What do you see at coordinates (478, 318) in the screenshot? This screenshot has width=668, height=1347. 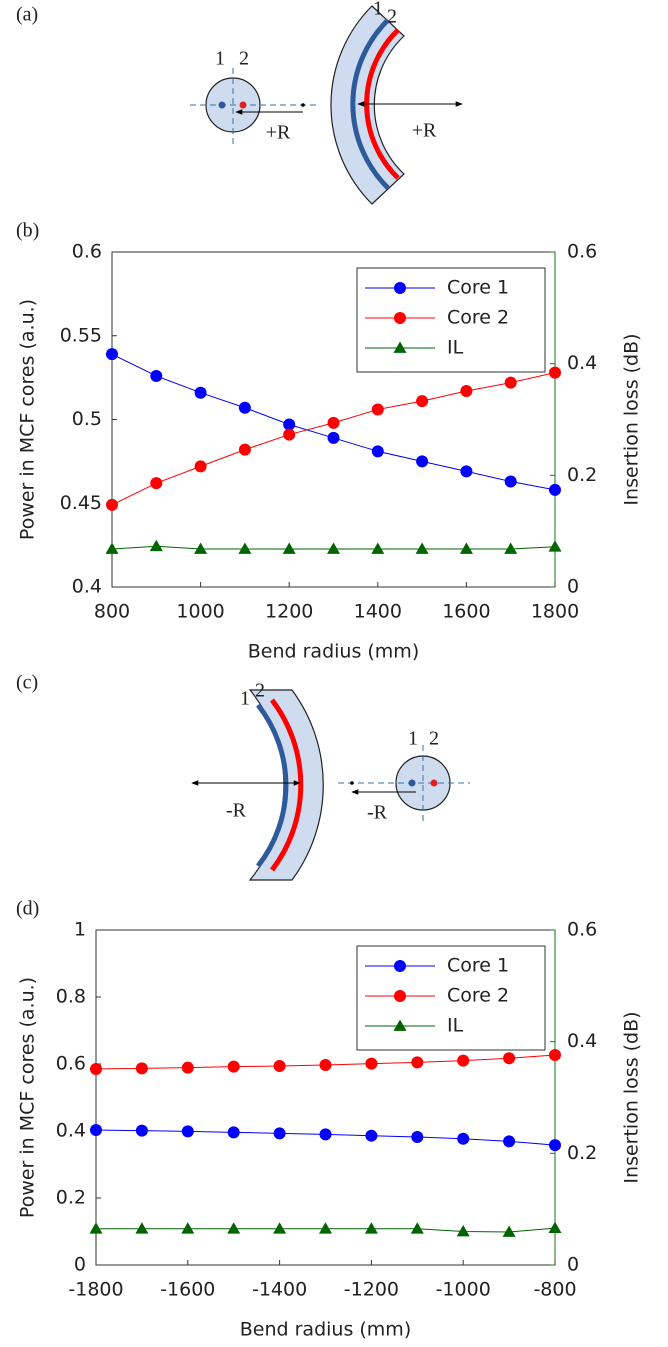 I see `legend-label: Core 2` at bounding box center [478, 318].